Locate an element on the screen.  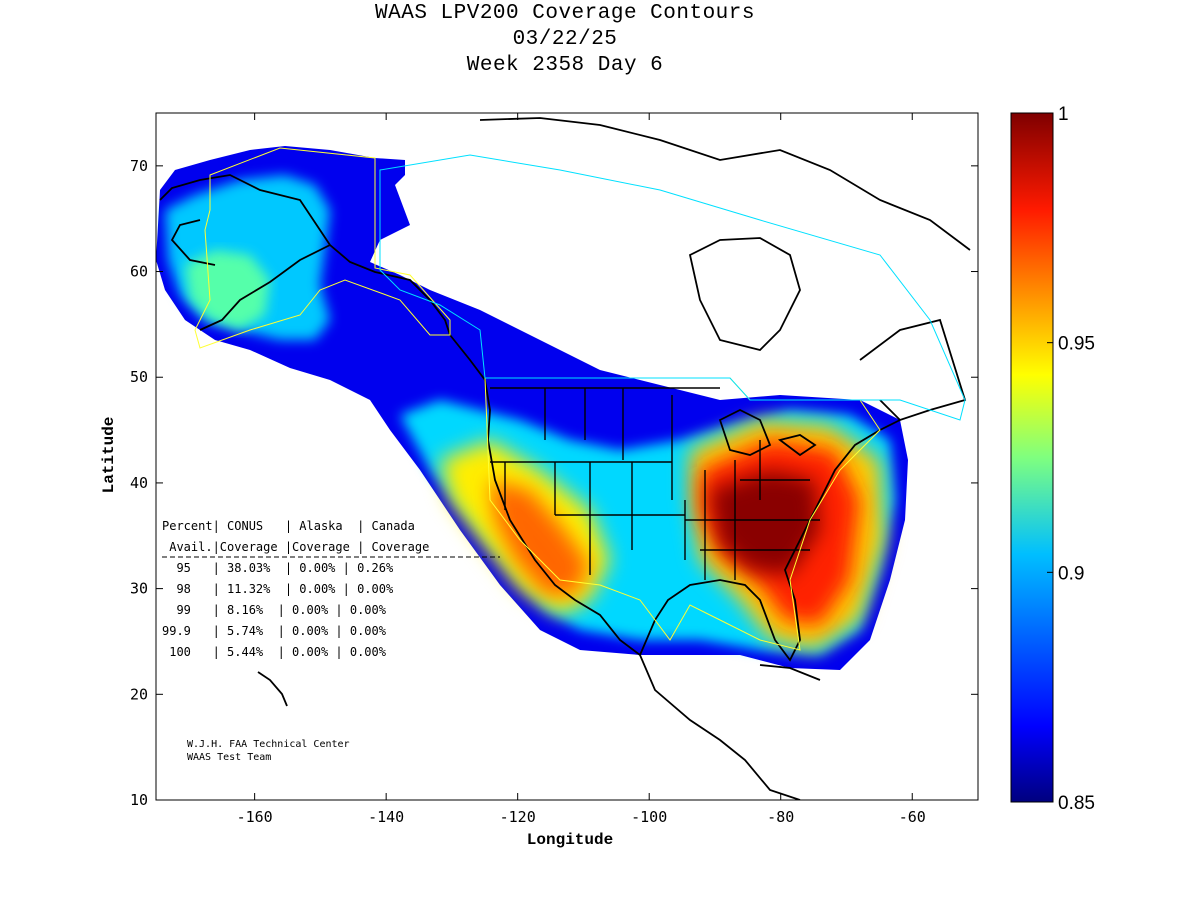
colorbar-tick-label: 0.95 is located at coordinates (1076, 344).